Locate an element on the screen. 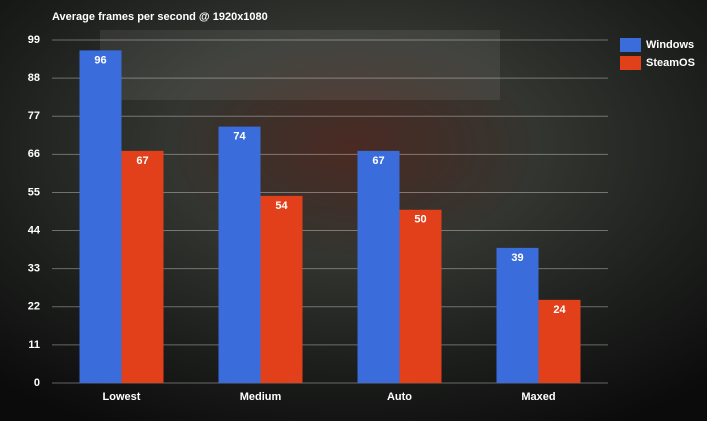 This screenshot has height=421, width=707. data-label: 50 is located at coordinates (420, 220).